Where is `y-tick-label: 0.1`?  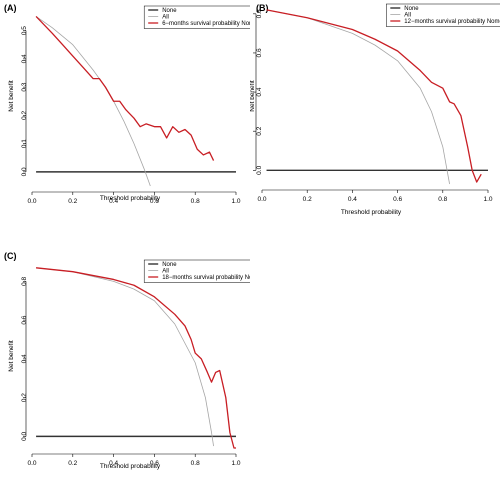
y-tick-label: 0.1 is located at coordinates (24, 143).